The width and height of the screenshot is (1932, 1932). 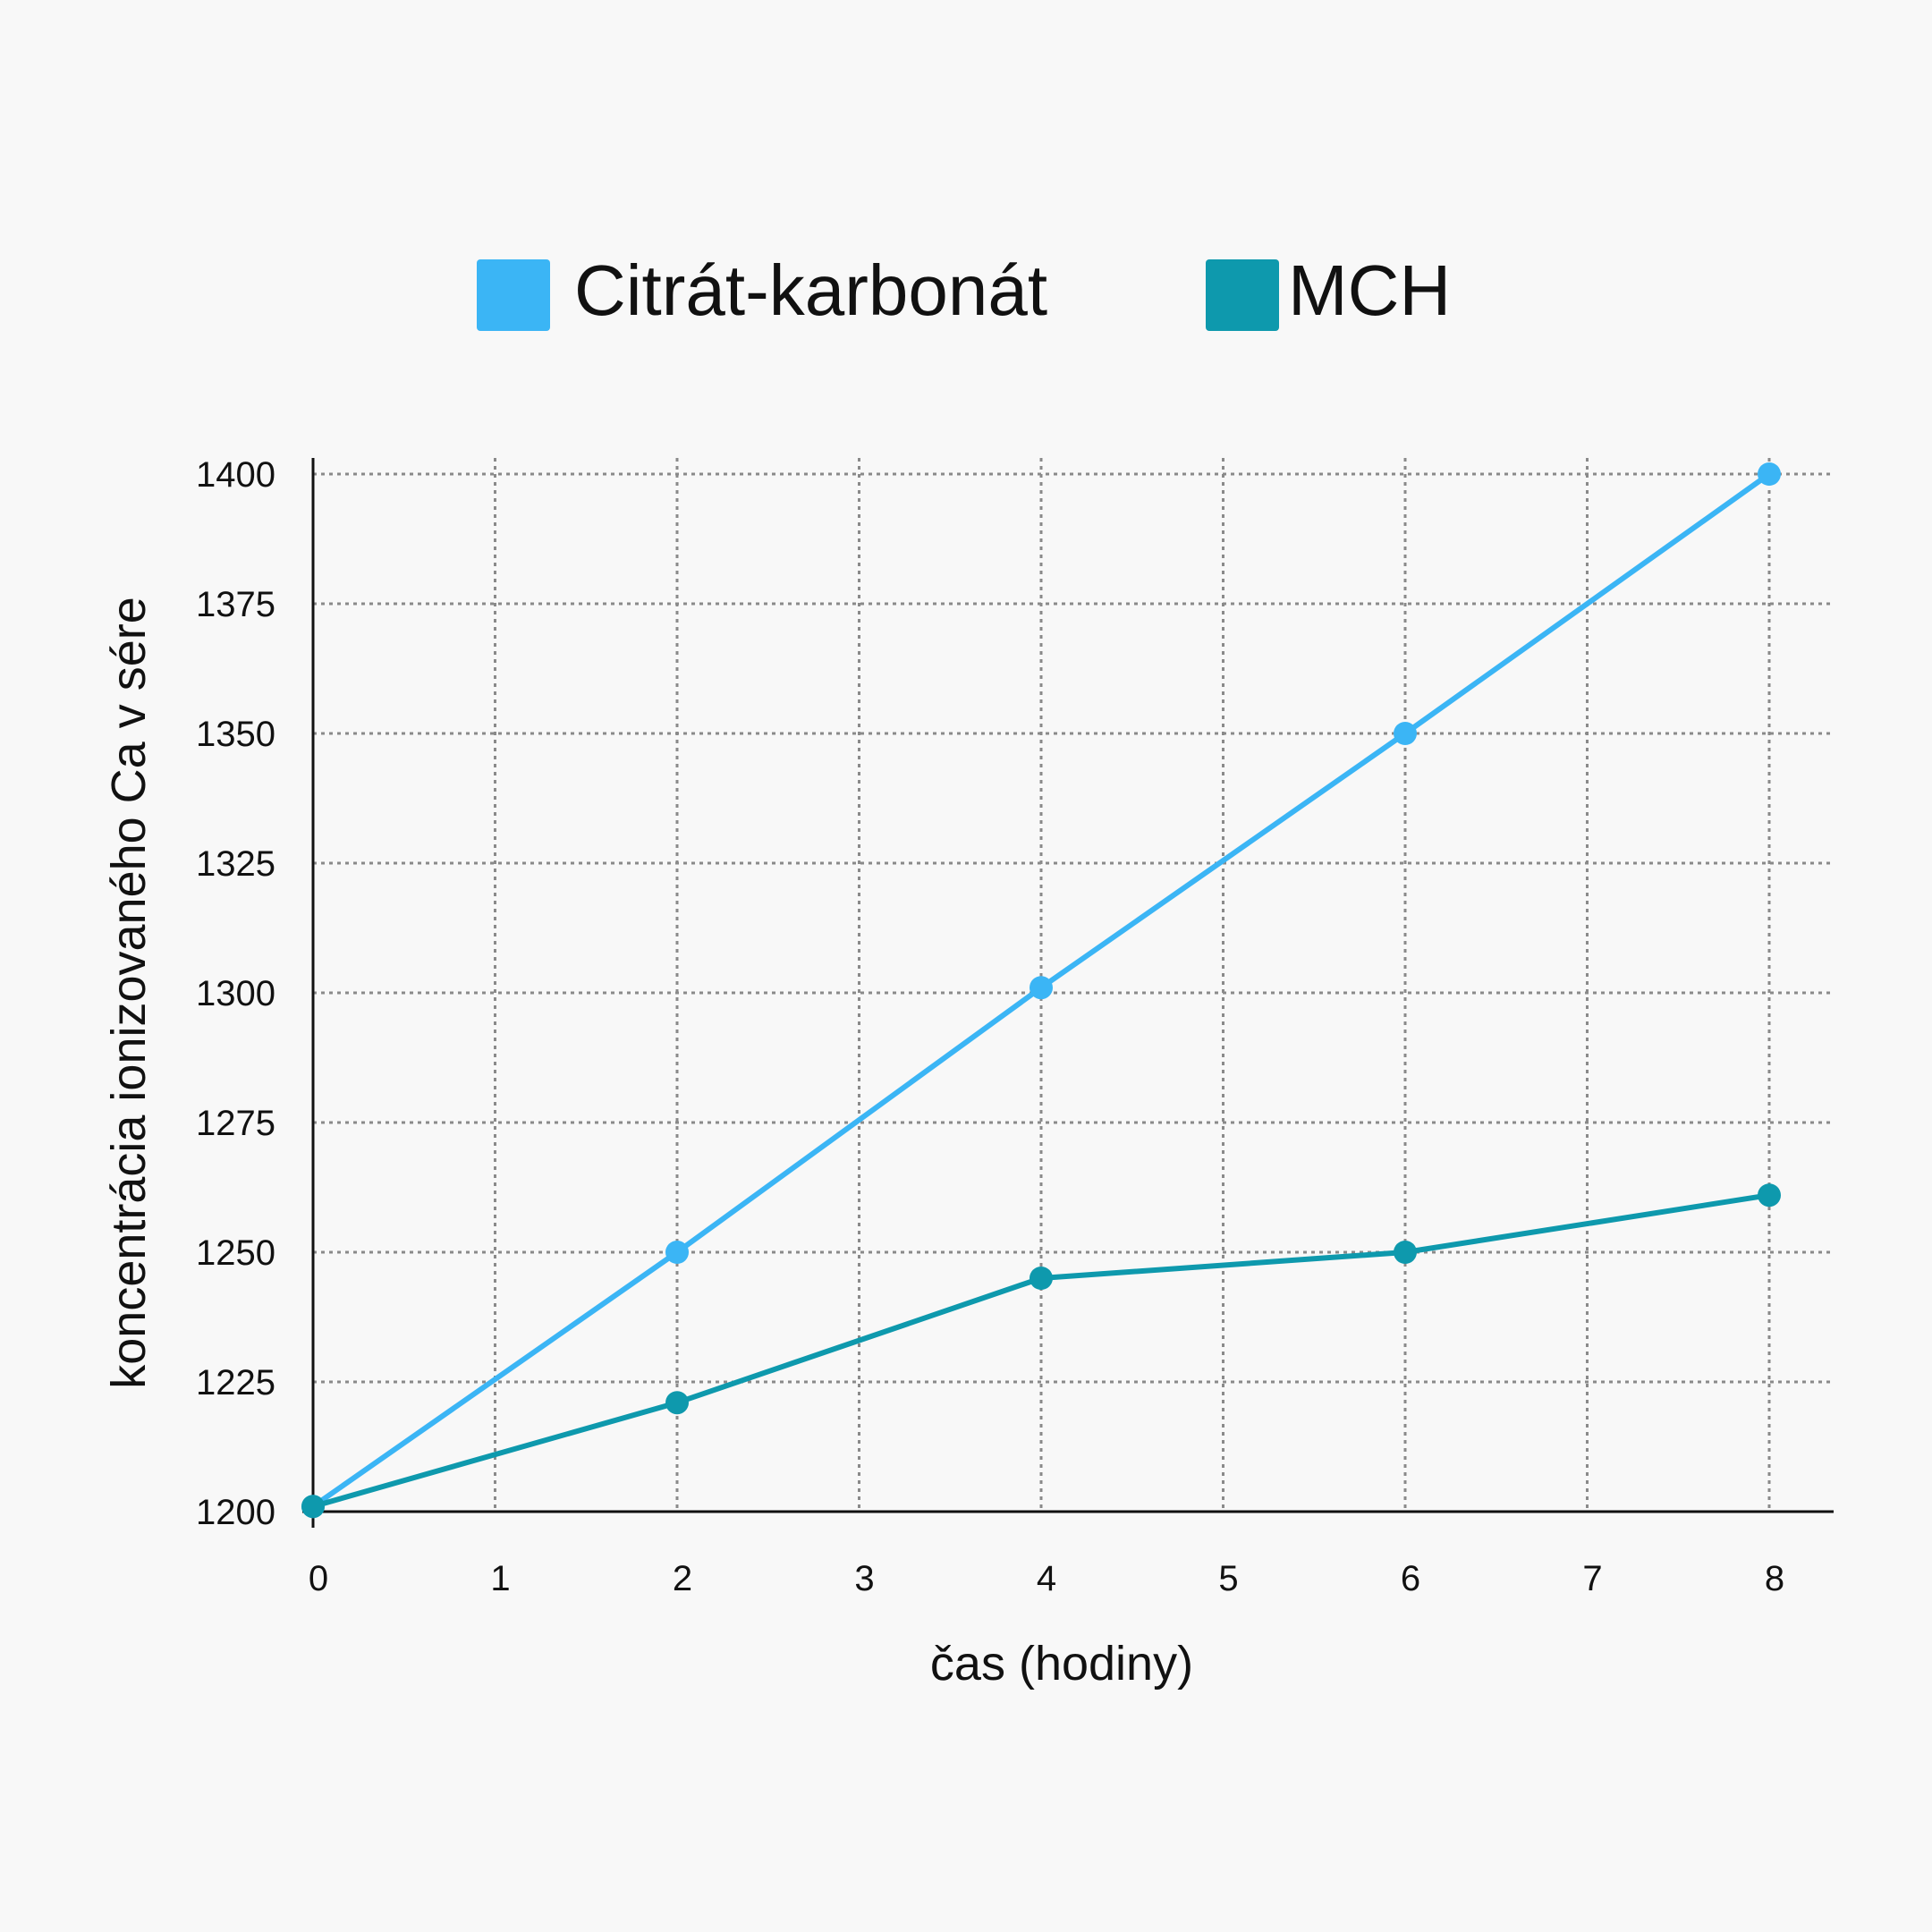 I want to click on y-tick-label-1325: 1325, so click(x=235, y=864).